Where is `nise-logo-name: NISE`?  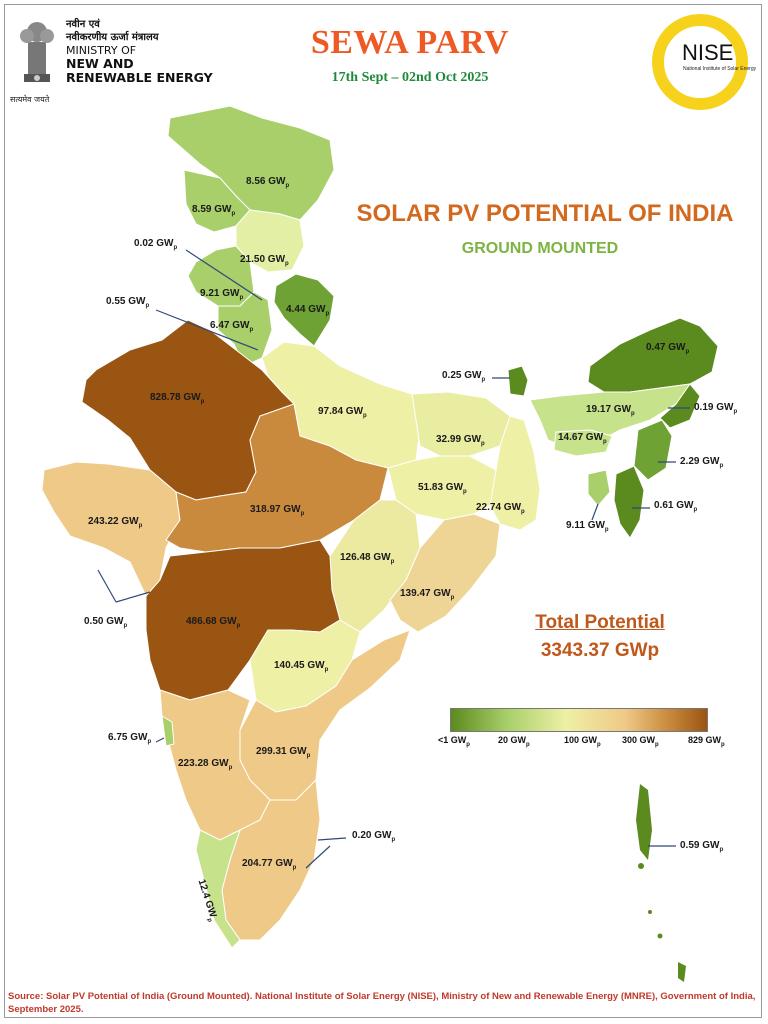
nise-logo-name: NISE is located at coordinates (708, 52).